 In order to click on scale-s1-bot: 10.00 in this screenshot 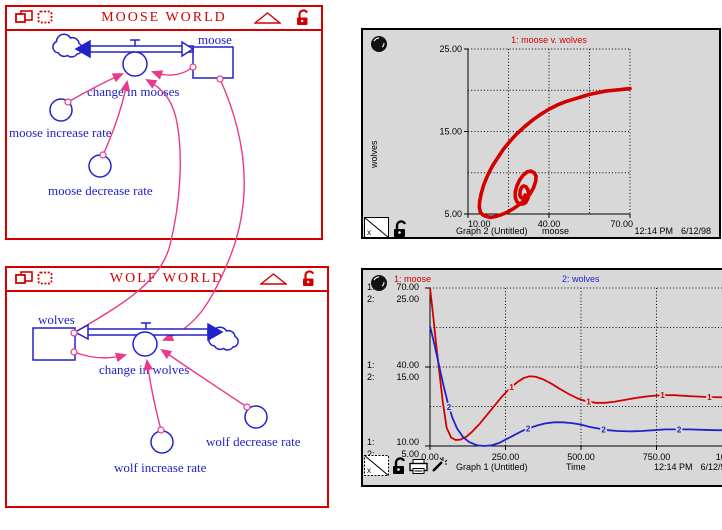, I will do `click(407, 442)`.